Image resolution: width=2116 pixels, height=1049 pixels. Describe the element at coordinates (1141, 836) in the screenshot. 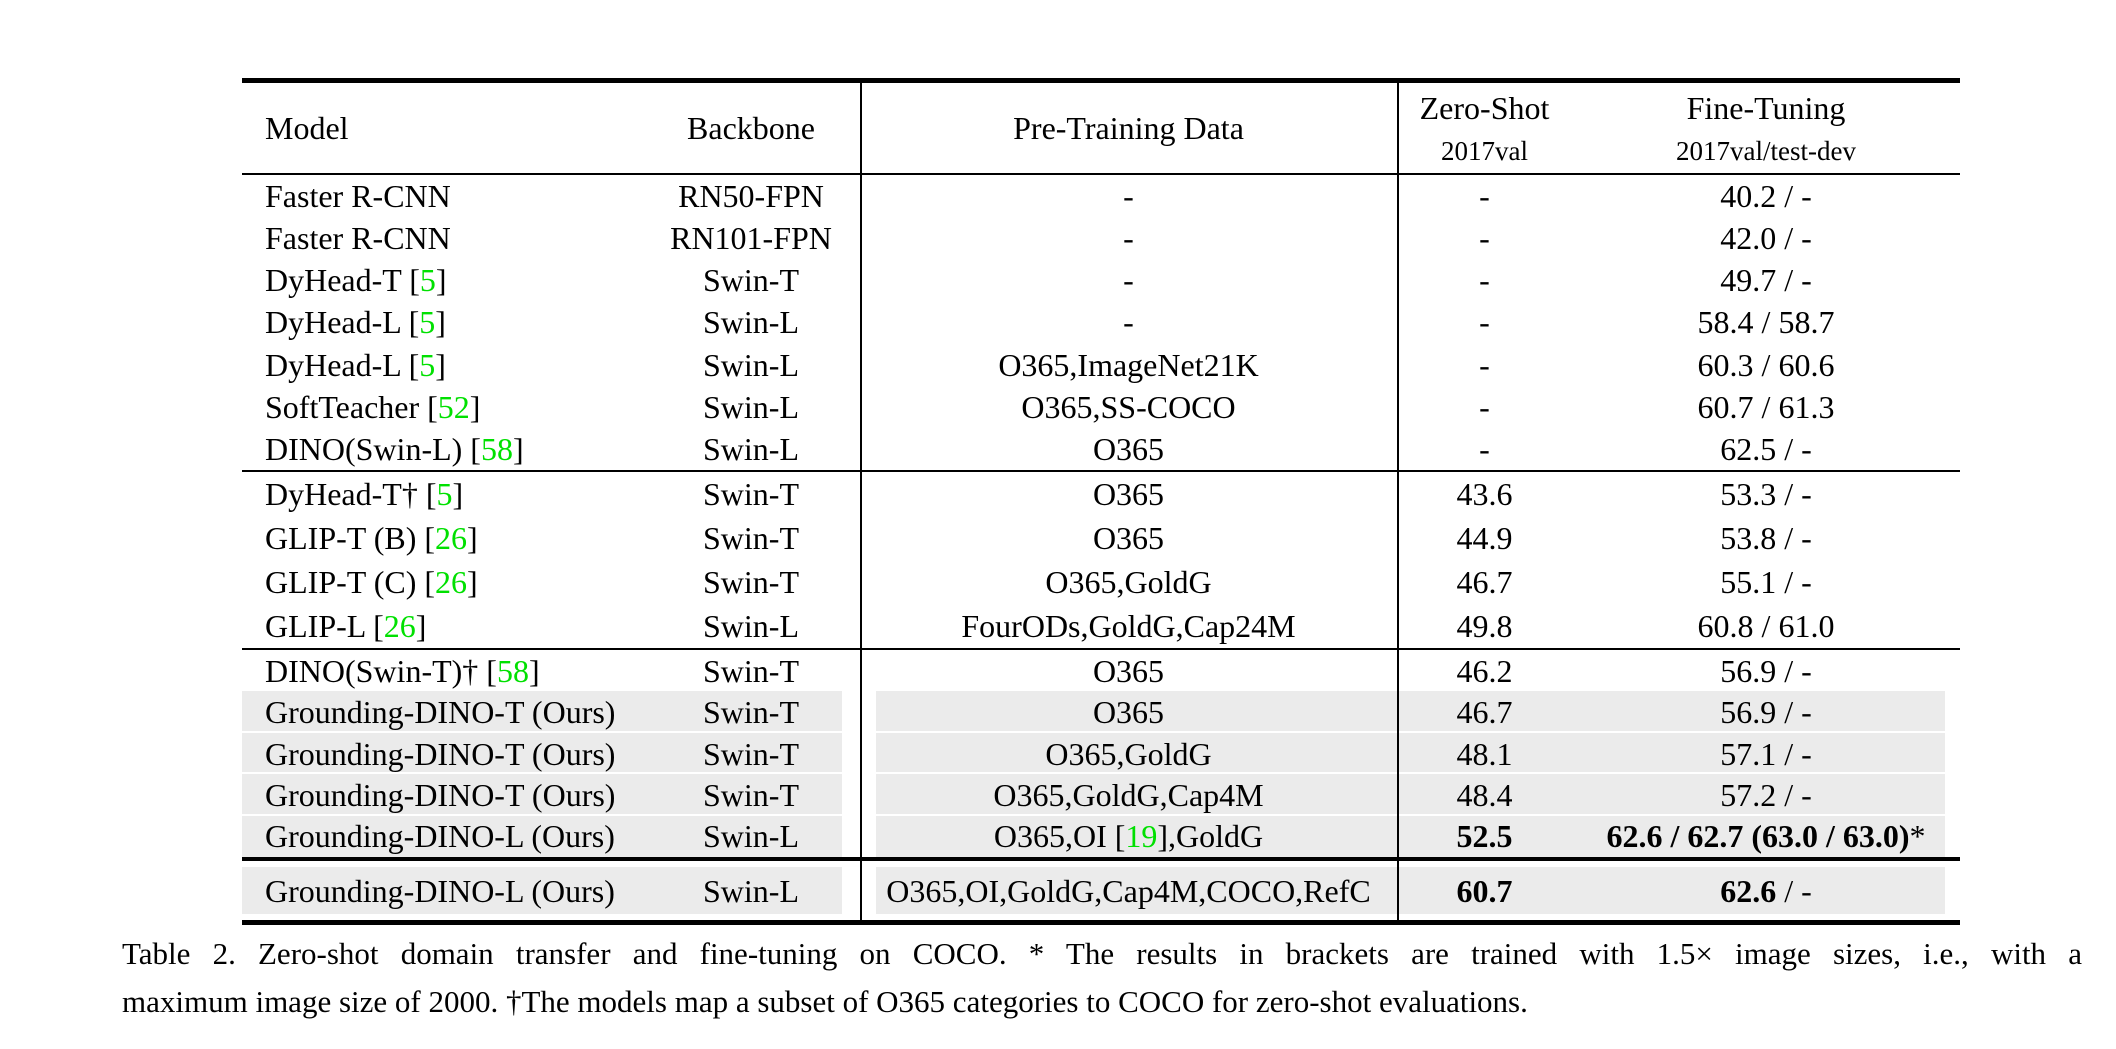

I see `citation-number: 19` at that location.